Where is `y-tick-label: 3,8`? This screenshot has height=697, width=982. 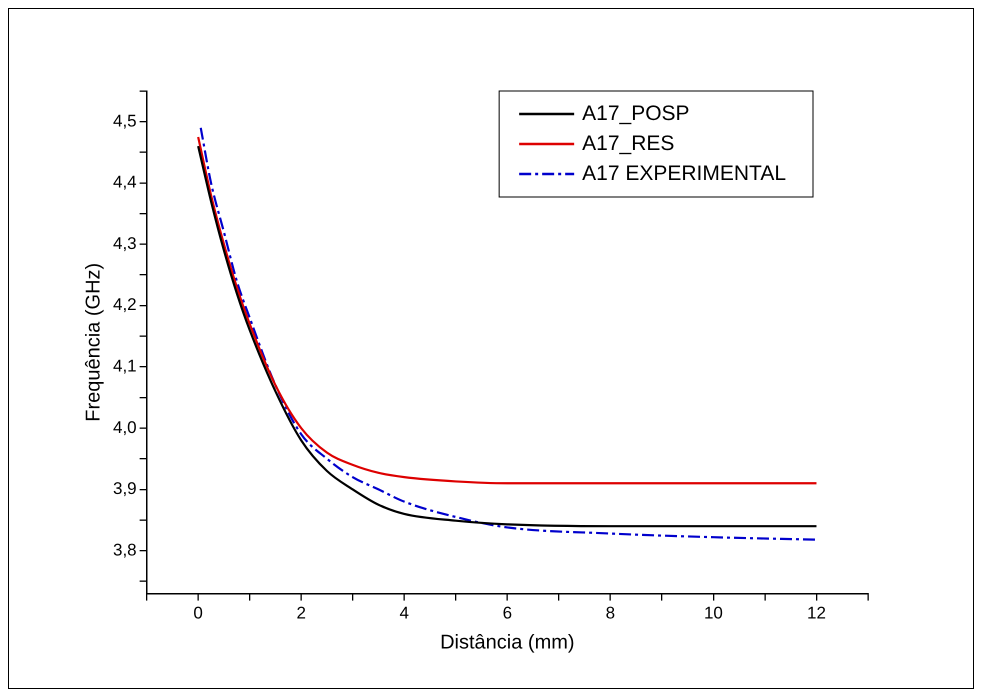 y-tick-label: 3,8 is located at coordinates (124, 550).